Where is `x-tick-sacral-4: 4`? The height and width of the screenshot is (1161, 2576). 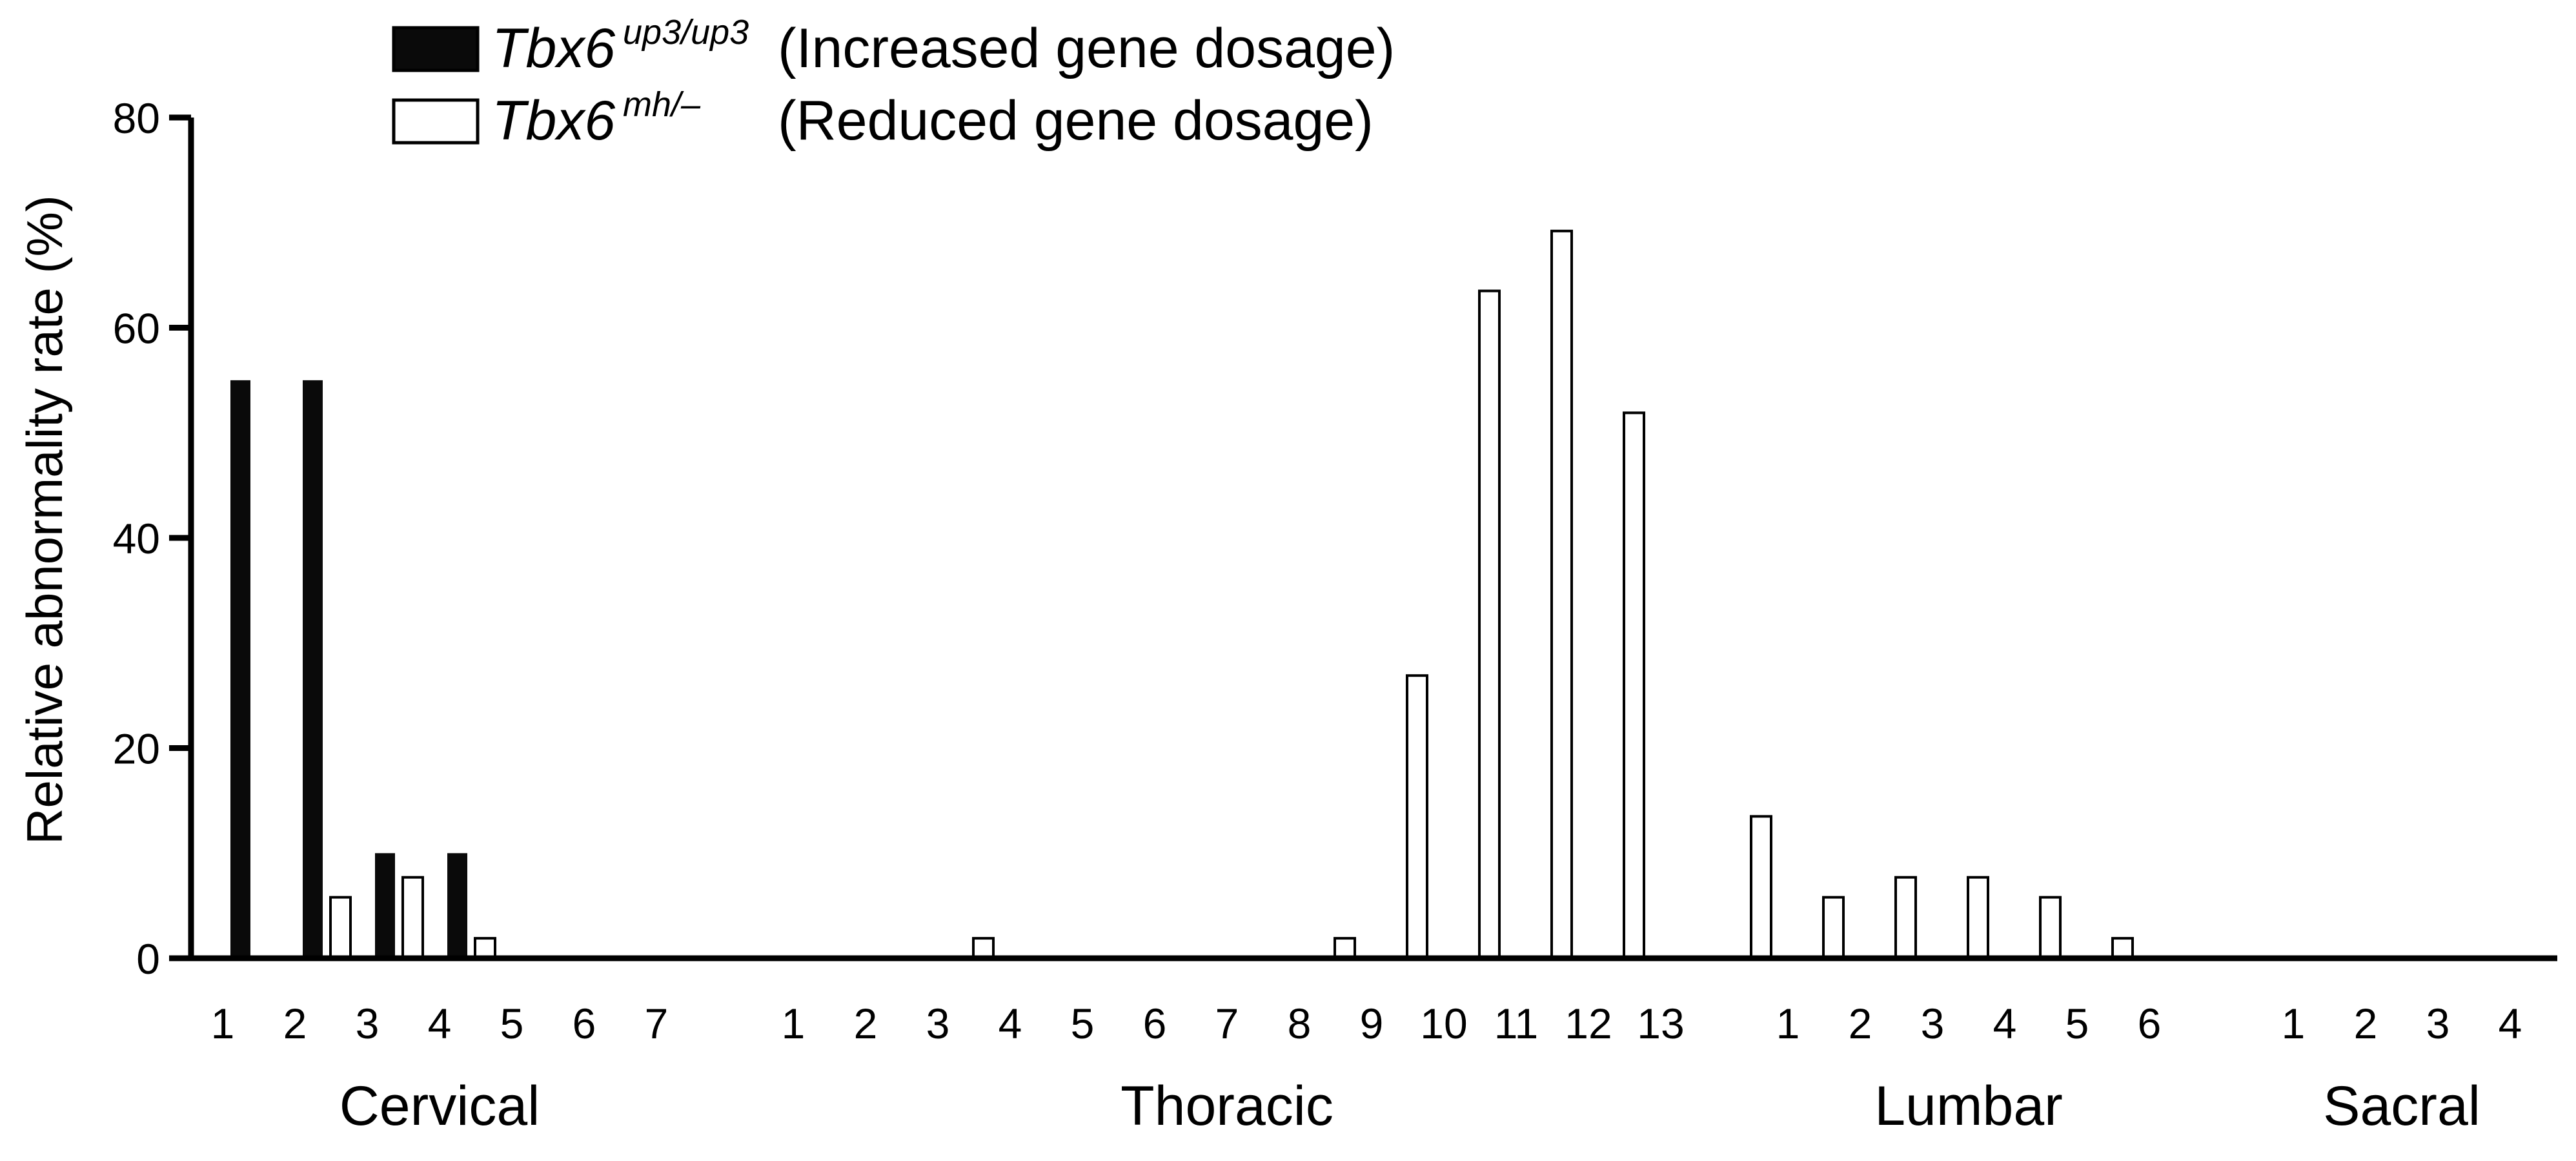 x-tick-sacral-4: 4 is located at coordinates (2510, 1023).